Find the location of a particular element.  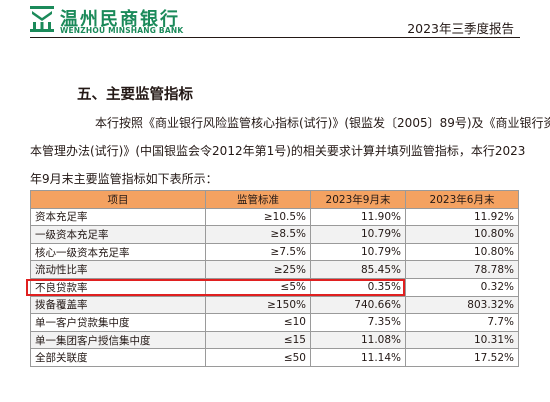

table-row: 全部关联度 ≤50 11.14% 17.52% is located at coordinates (274, 357).